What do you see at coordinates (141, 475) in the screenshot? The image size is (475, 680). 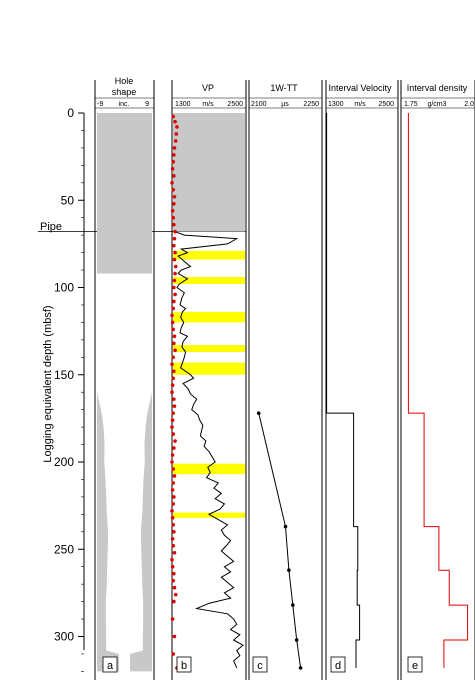 I see `hole-caliper-right` at bounding box center [141, 475].